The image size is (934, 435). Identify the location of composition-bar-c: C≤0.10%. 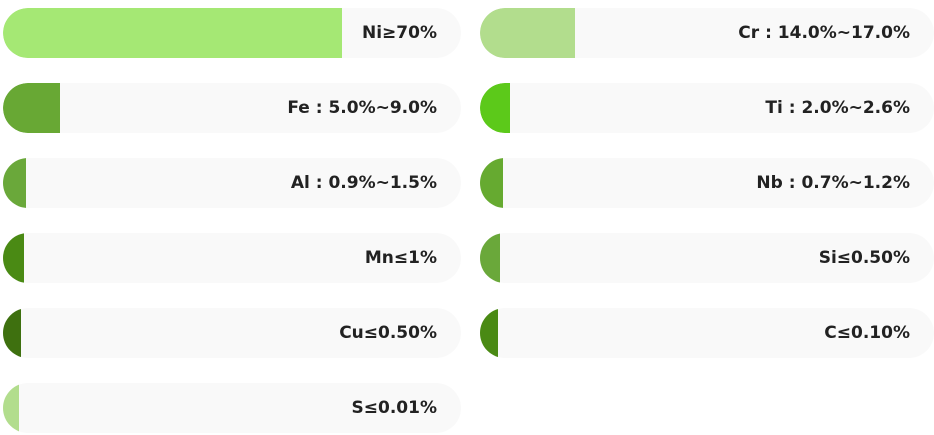
(707, 333).